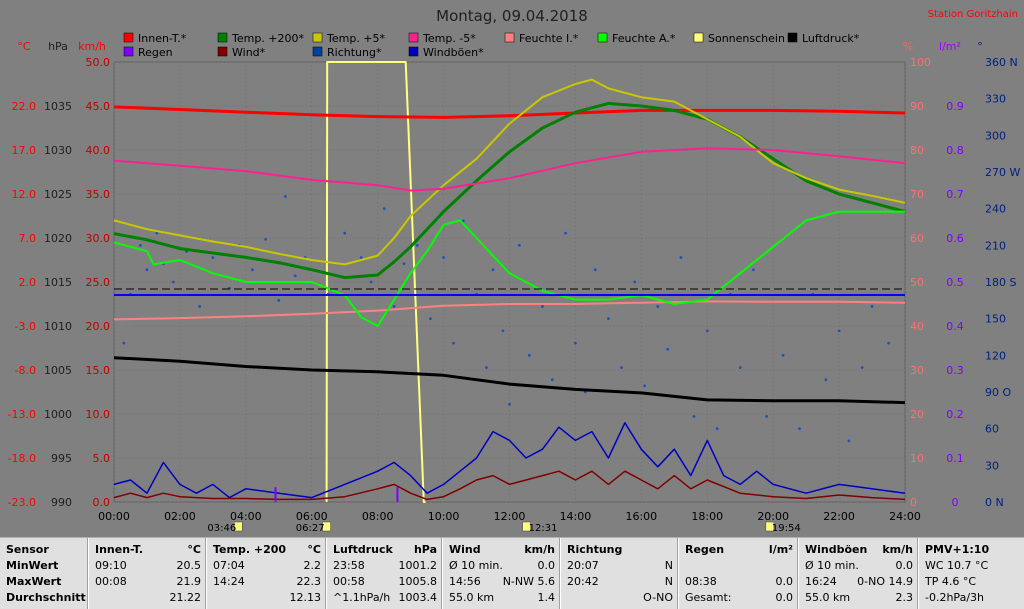 Image resolution: width=1024 pixels, height=609 pixels. I want to click on dir-tick: 360 N, so click(1001, 62).